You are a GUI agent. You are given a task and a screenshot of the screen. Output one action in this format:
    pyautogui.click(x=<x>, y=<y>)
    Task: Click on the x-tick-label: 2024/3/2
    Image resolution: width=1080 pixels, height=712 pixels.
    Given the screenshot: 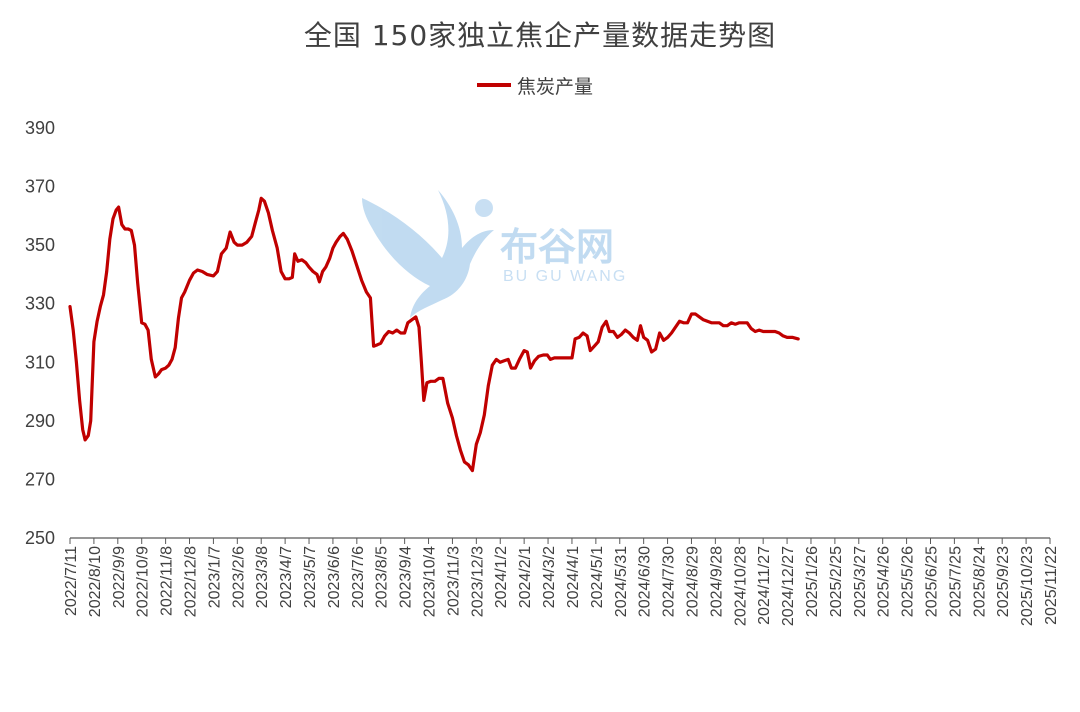 What is the action you would take?
    pyautogui.click(x=549, y=577)
    